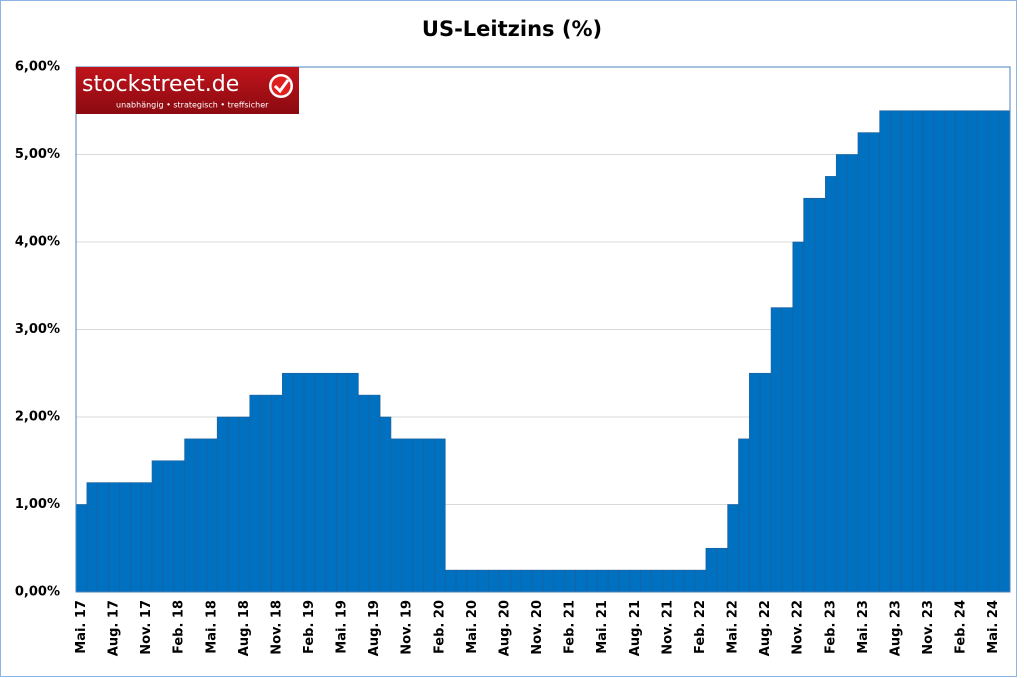 Image resolution: width=1024 pixels, height=678 pixels. What do you see at coordinates (37, 417) in the screenshot?
I see `y-tick-label: 2,00%` at bounding box center [37, 417].